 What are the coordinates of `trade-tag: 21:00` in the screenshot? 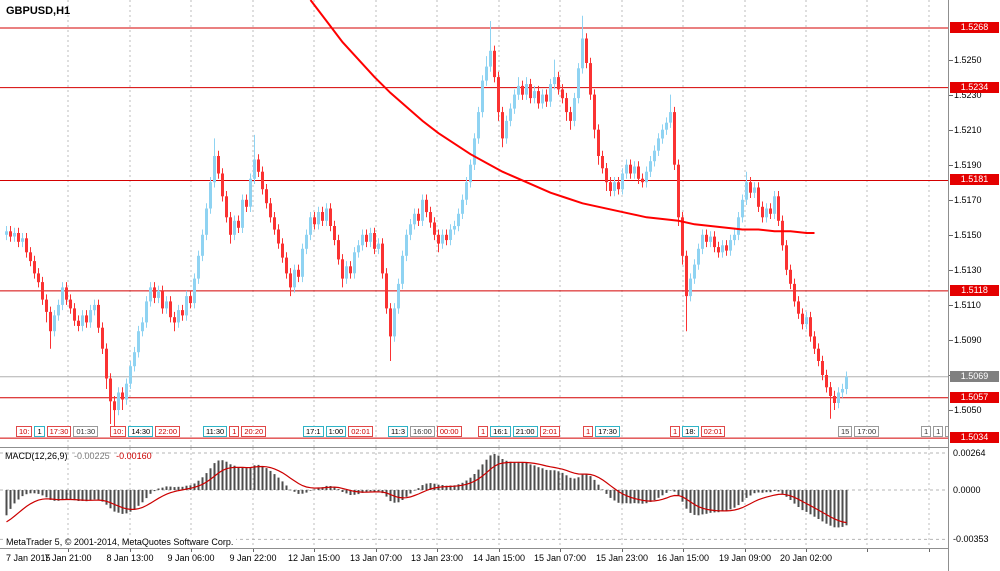 It's located at (525, 431).